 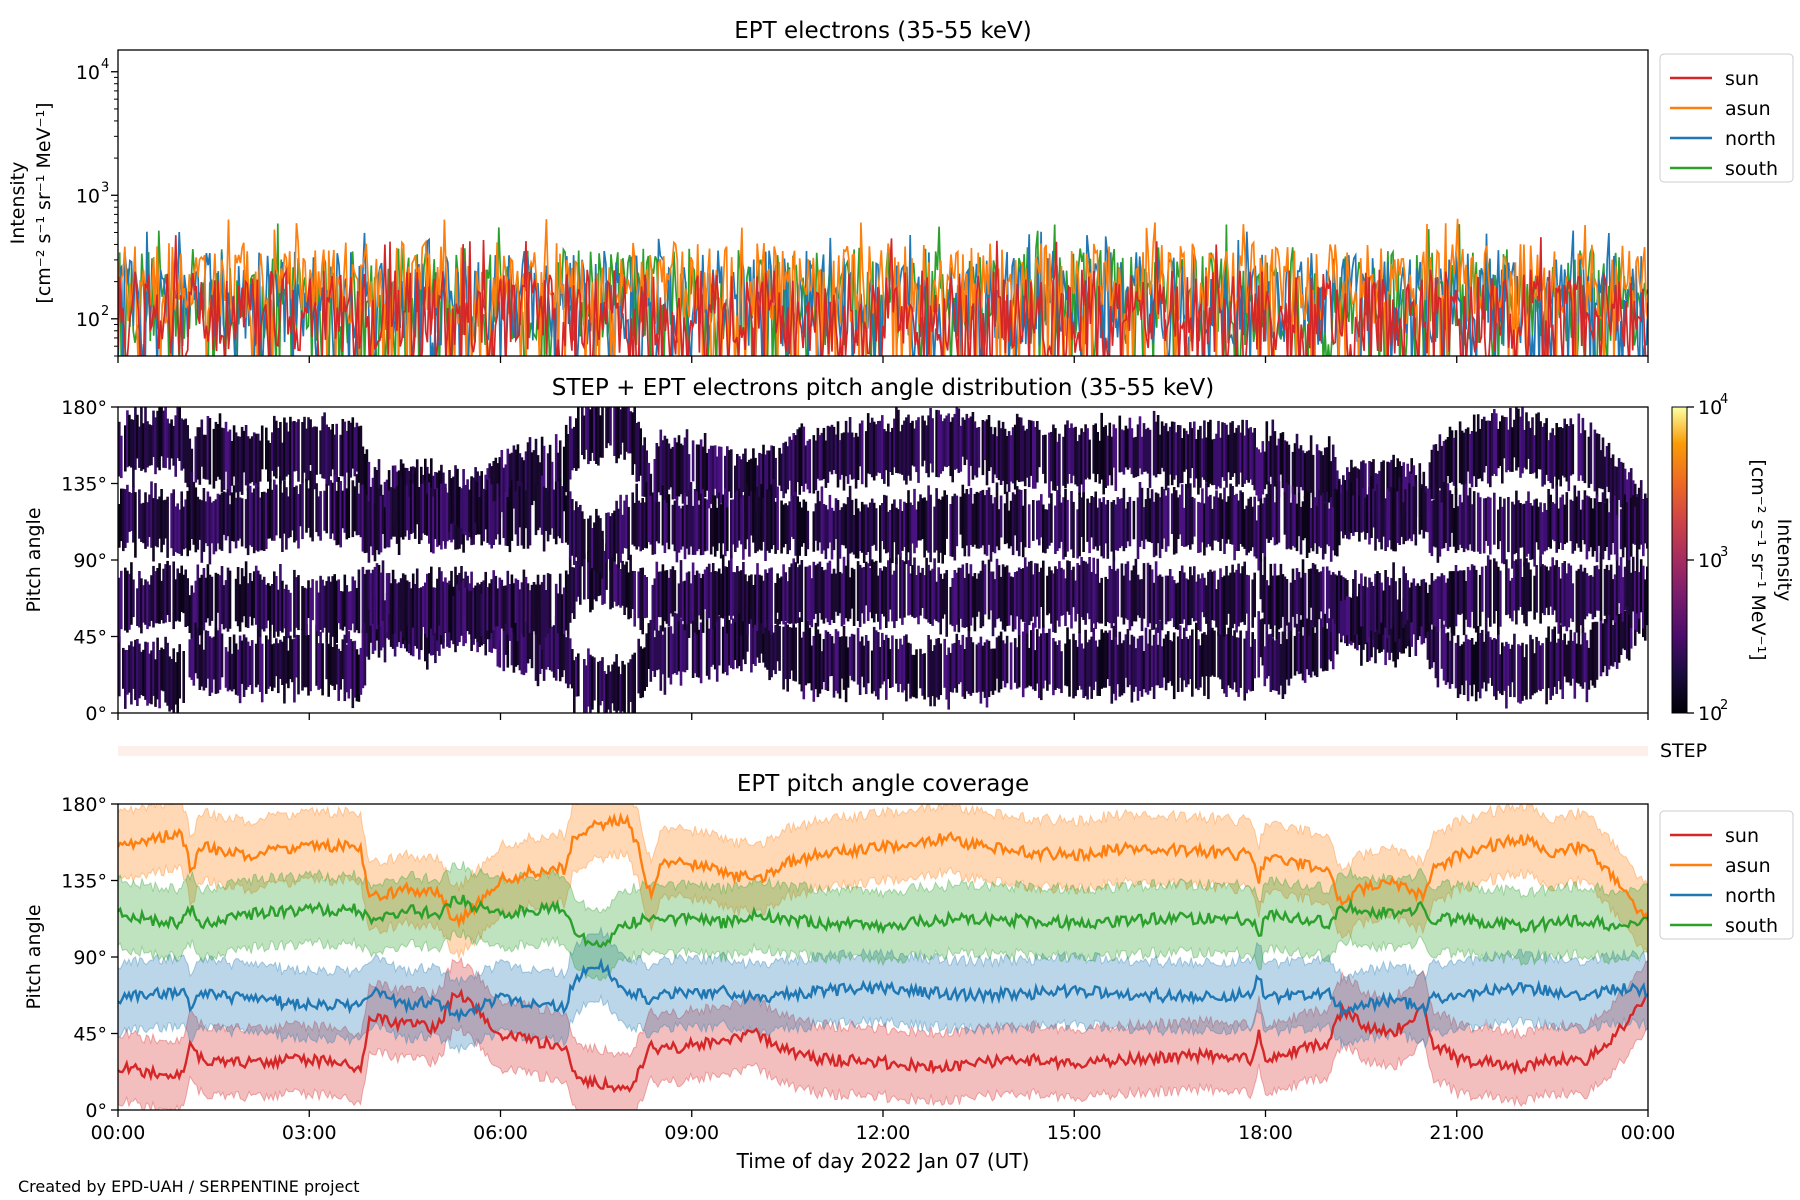 What do you see at coordinates (883, 784) in the screenshot?
I see `coverage-title: EPT pitch angle coverage` at bounding box center [883, 784].